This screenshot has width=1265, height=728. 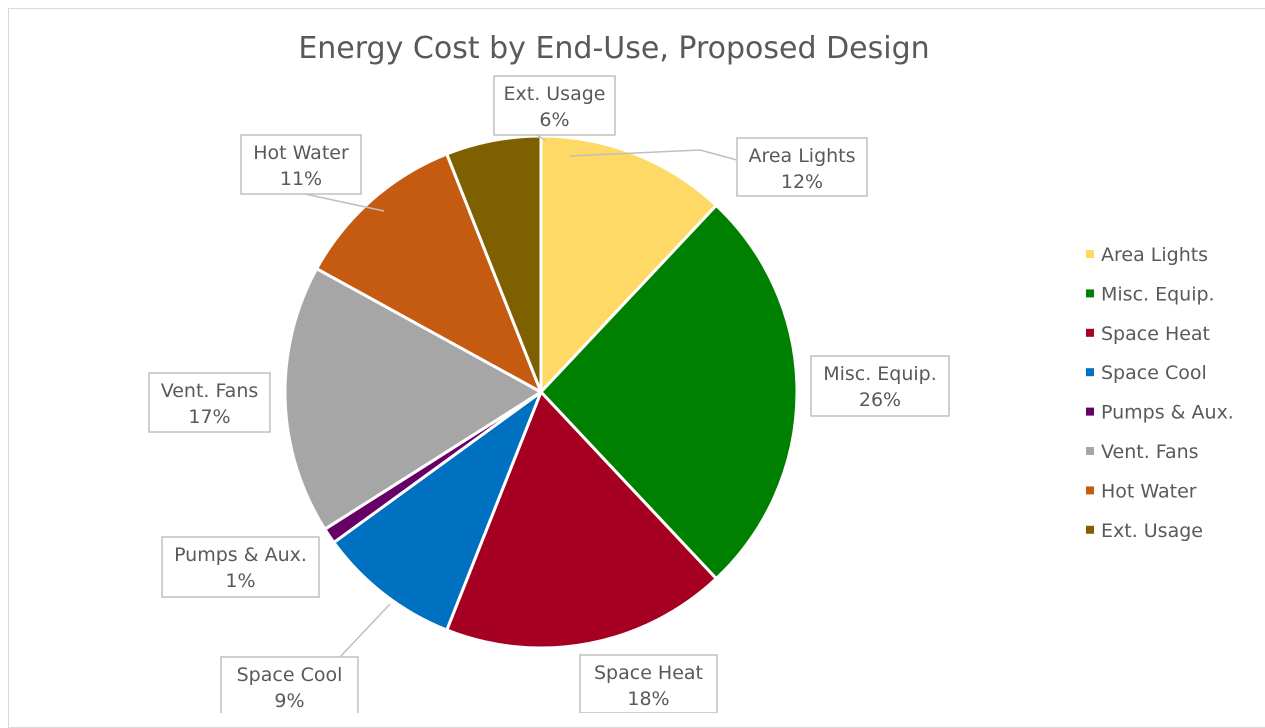 I want to click on data-label-category: Area Lights, so click(x=801, y=156).